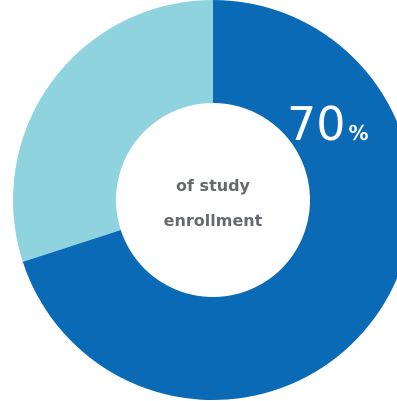 This screenshot has height=401, width=397. I want to click on center-label-line-2: enrollment, so click(213, 220).